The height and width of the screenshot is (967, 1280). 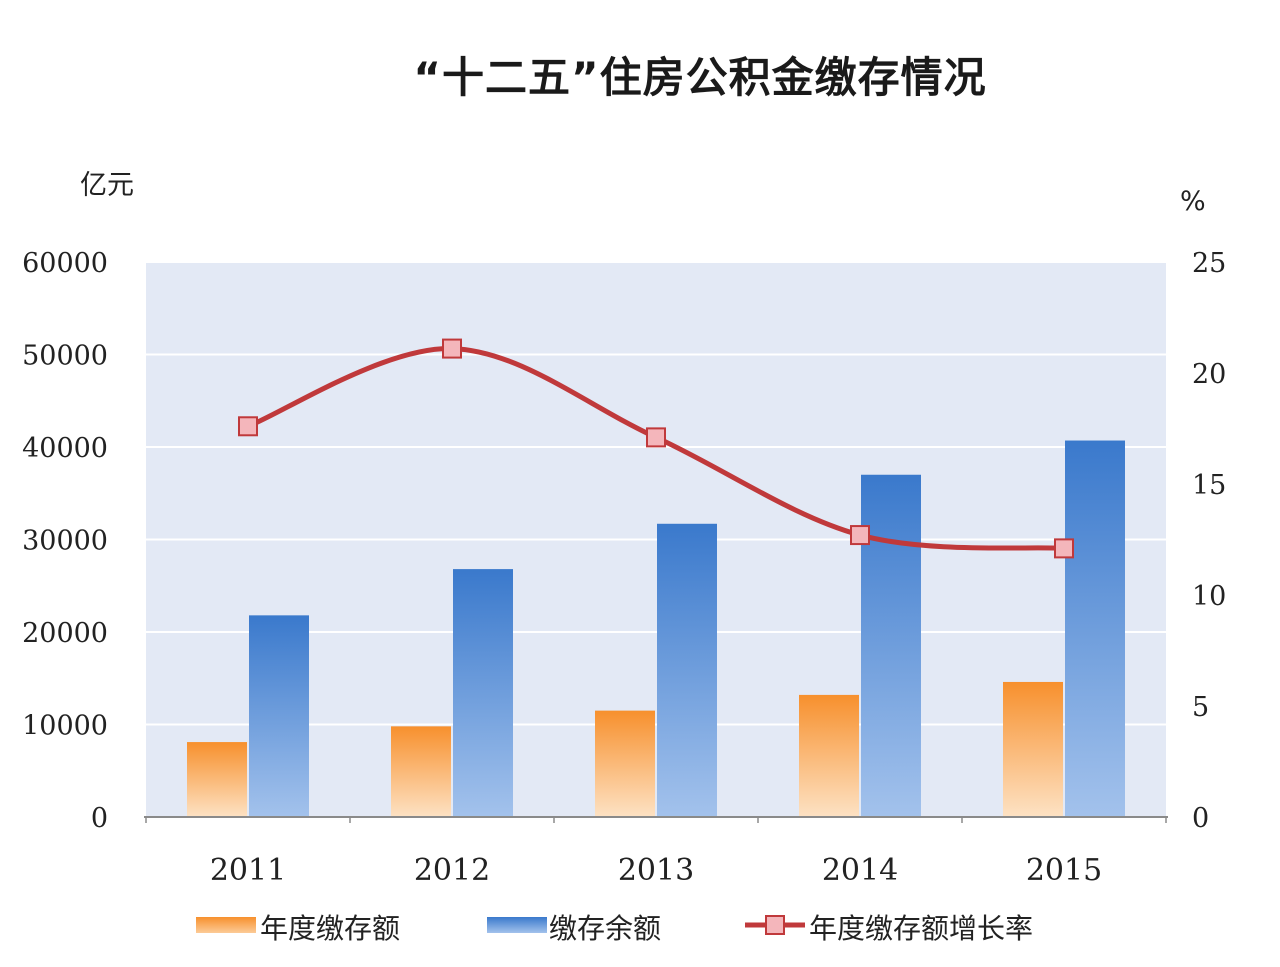 What do you see at coordinates (1209, 596) in the screenshot?
I see `right-tick-label: 10` at bounding box center [1209, 596].